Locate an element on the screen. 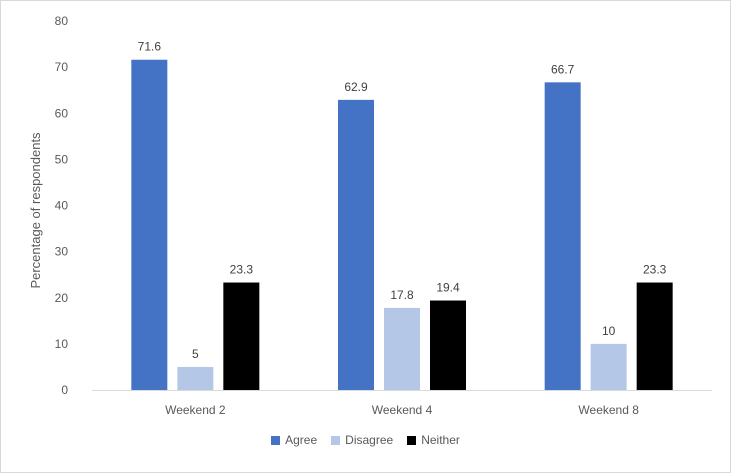 Image resolution: width=731 pixels, height=473 pixels. y-axis-ticks: 0 10 20 30 40 50 60 70 80 is located at coordinates (62, 205).